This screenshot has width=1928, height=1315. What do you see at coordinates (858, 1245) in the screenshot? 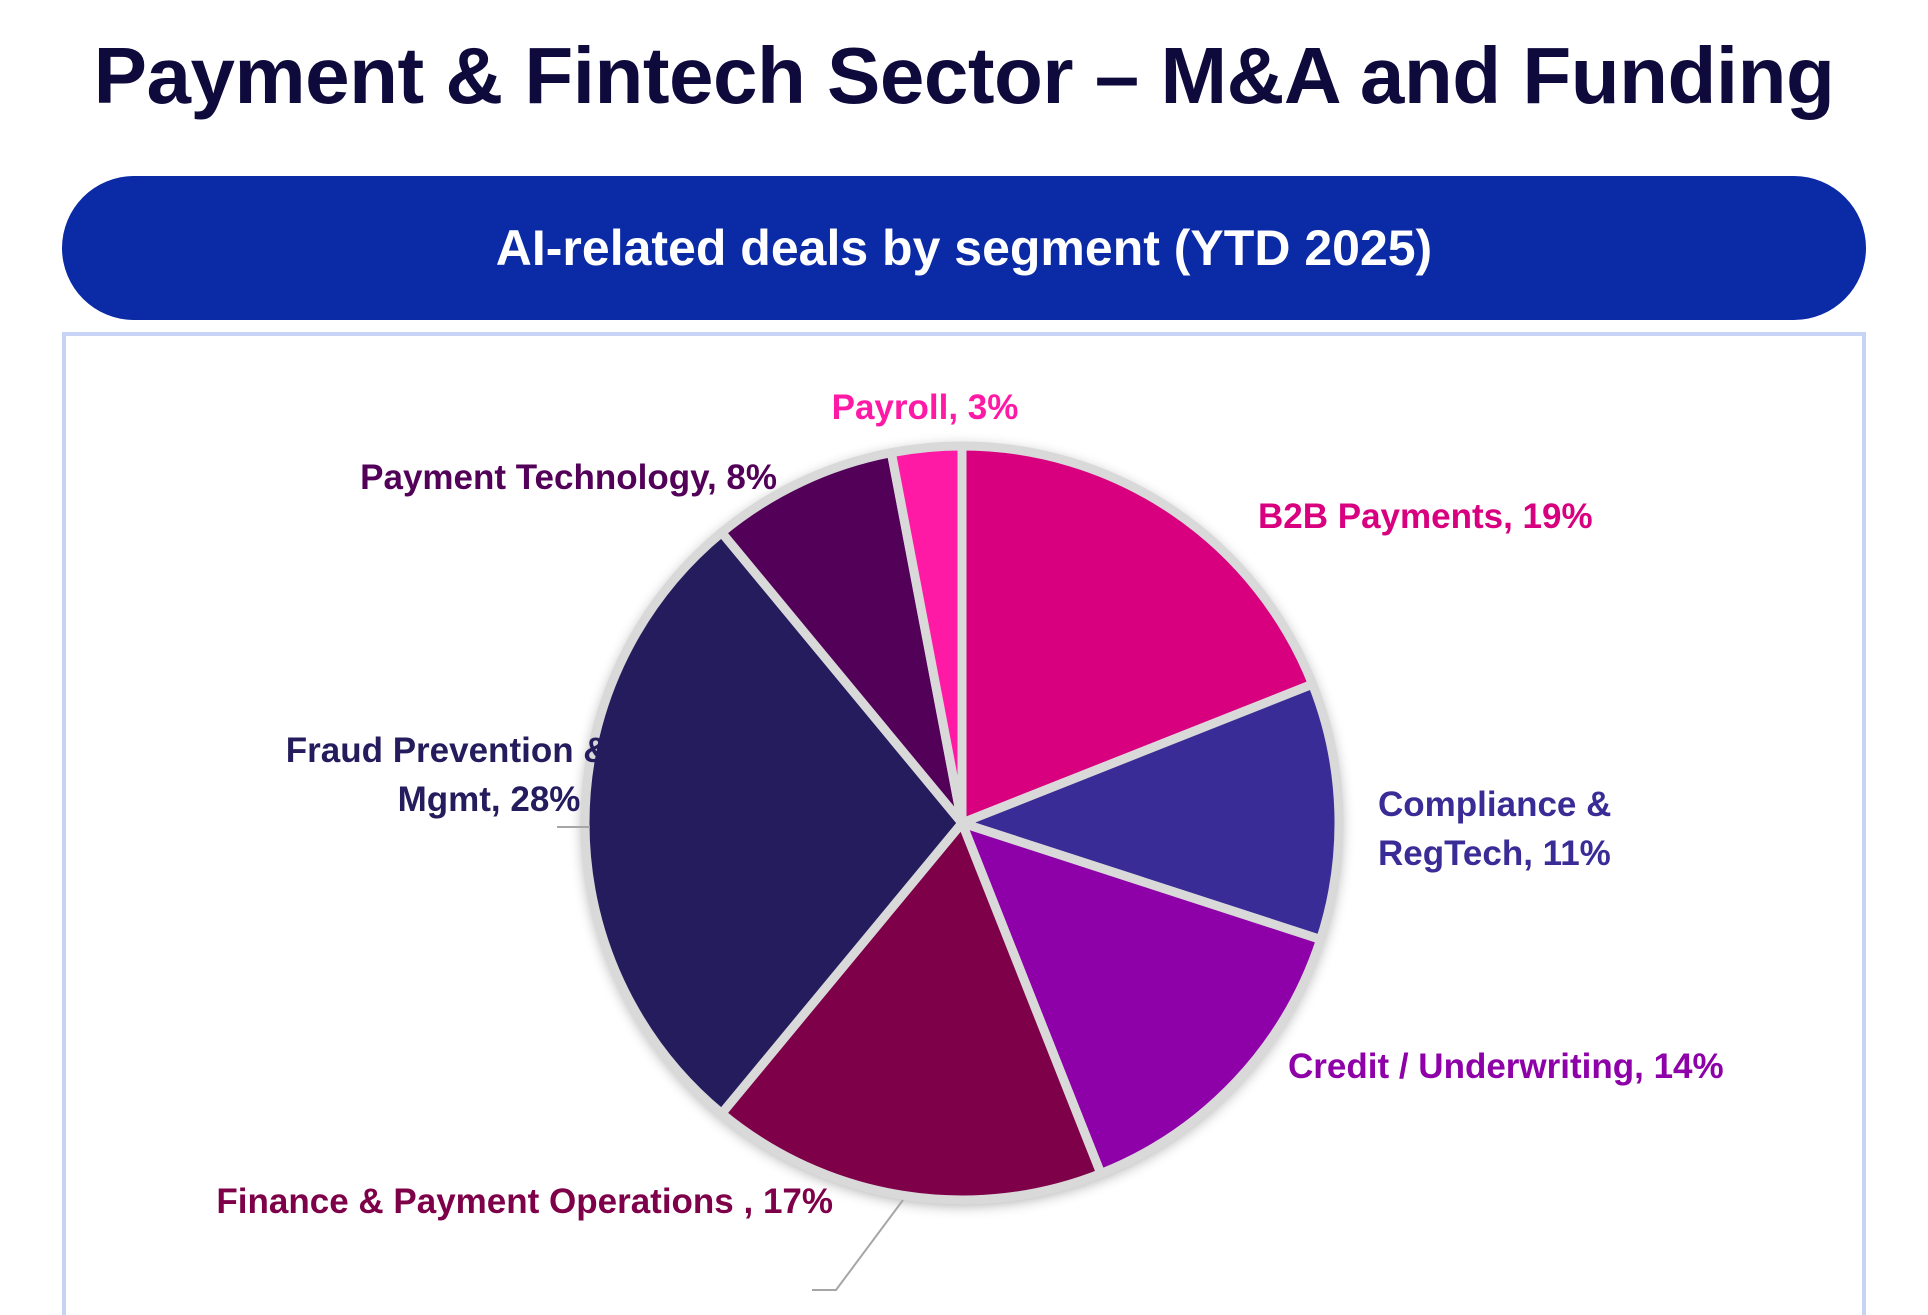
I see `leader-line-finance-ops` at bounding box center [858, 1245].